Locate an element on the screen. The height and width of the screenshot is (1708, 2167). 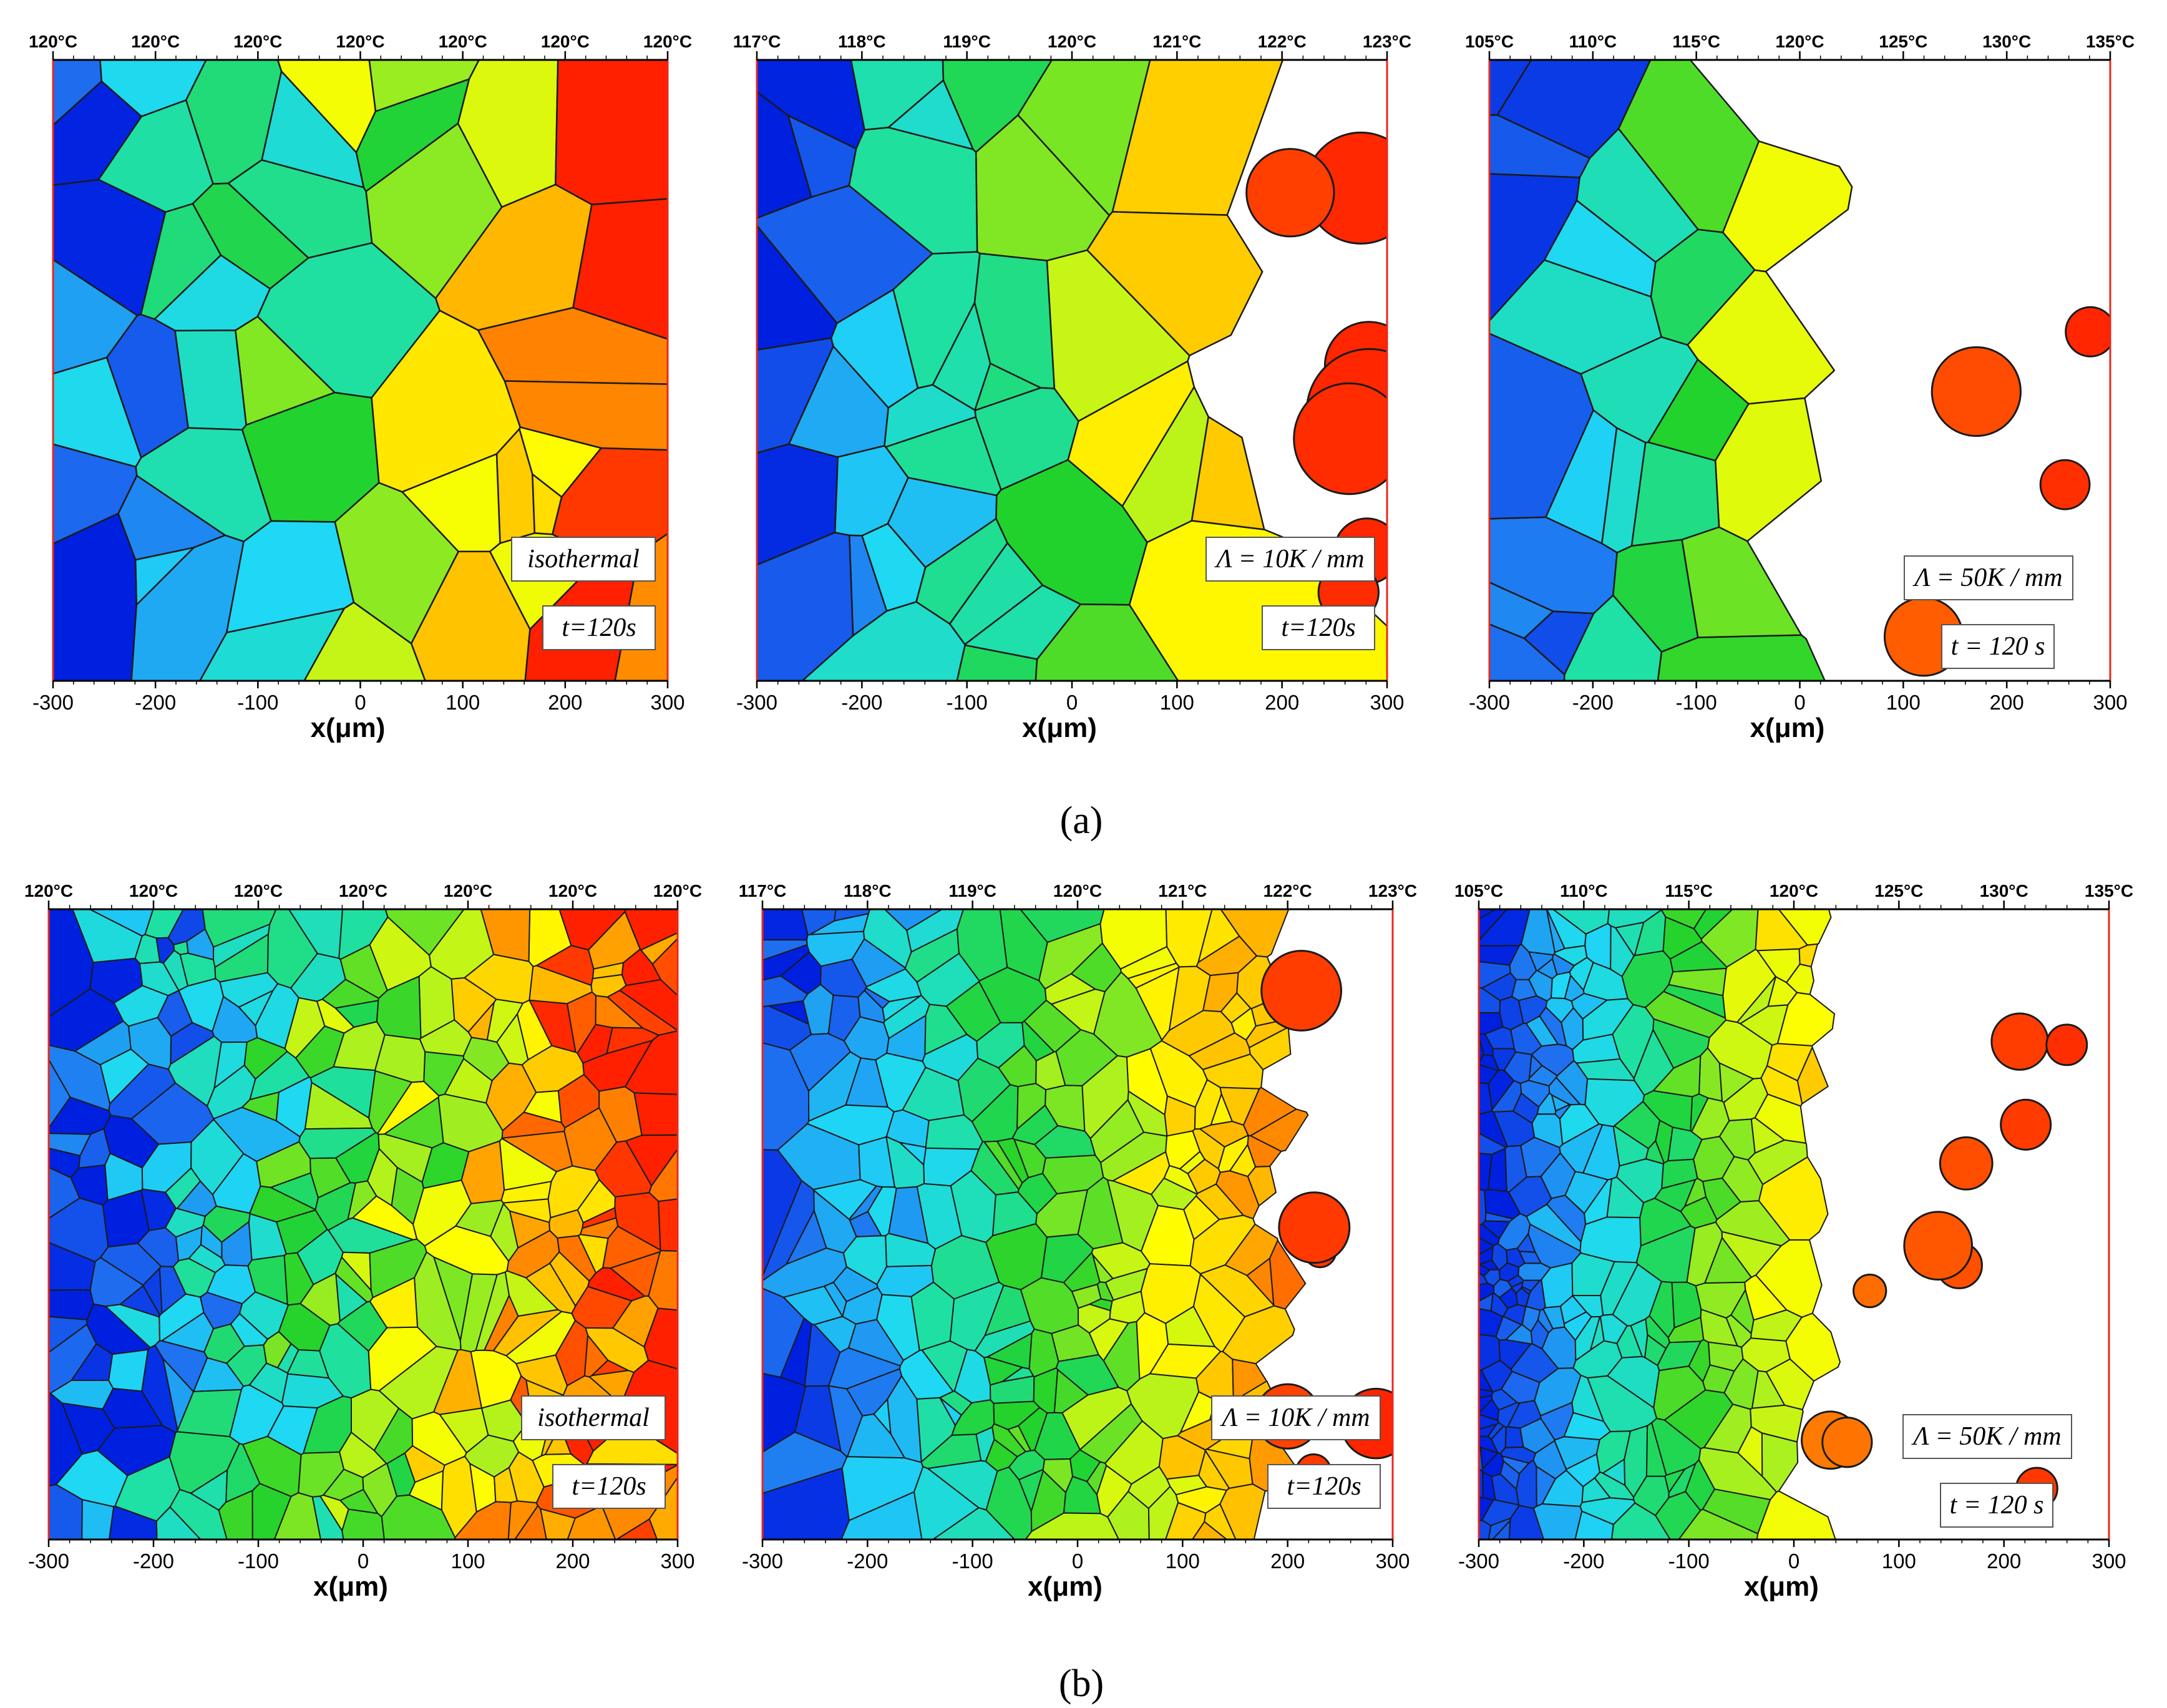
nucleus is located at coordinates (2066, 1044).